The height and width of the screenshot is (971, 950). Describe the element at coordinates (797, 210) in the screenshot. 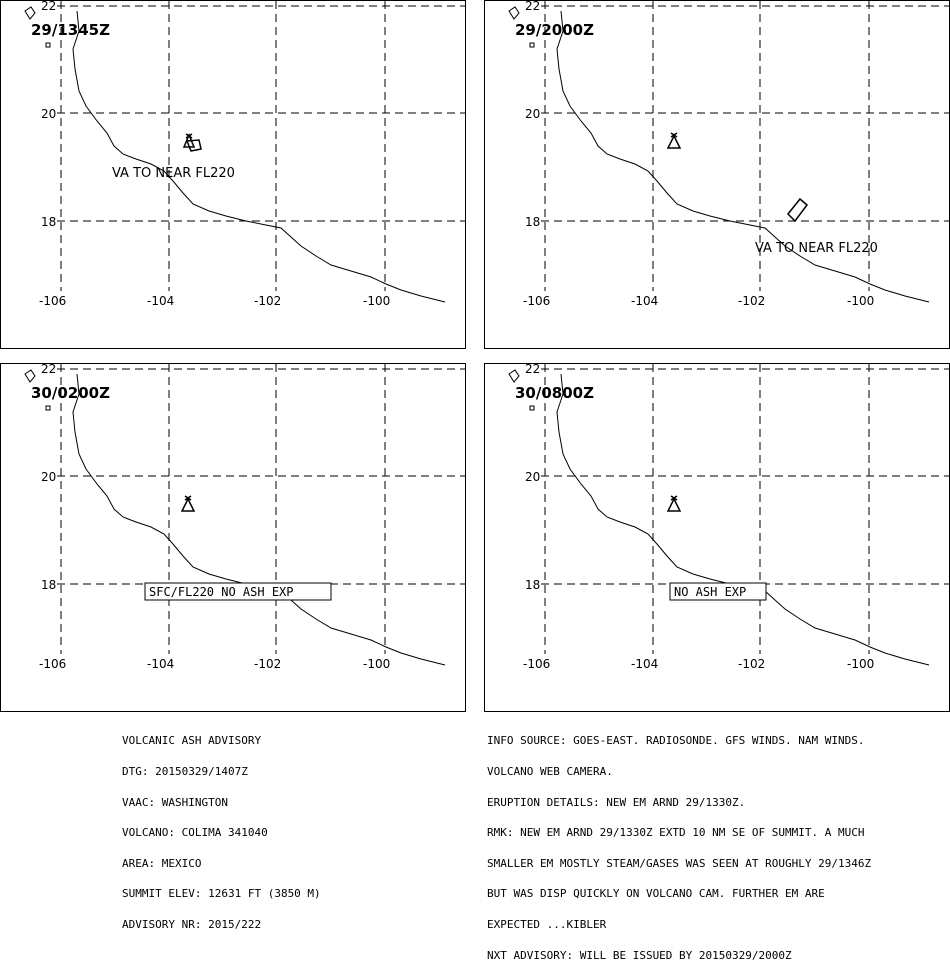

I see `ash-polygon` at that location.